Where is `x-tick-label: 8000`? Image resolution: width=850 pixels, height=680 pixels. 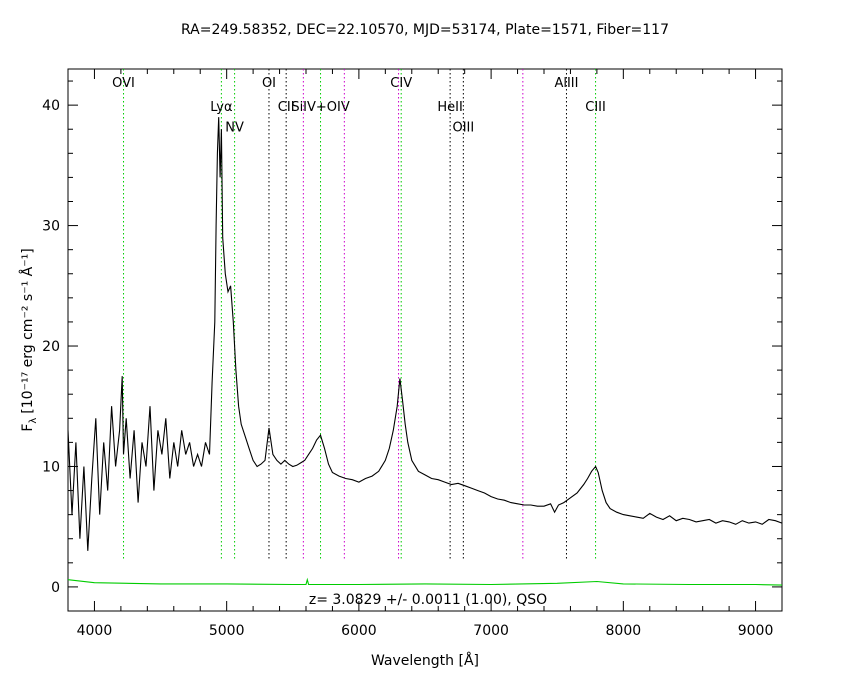 x-tick-label: 8000 is located at coordinates (624, 631).